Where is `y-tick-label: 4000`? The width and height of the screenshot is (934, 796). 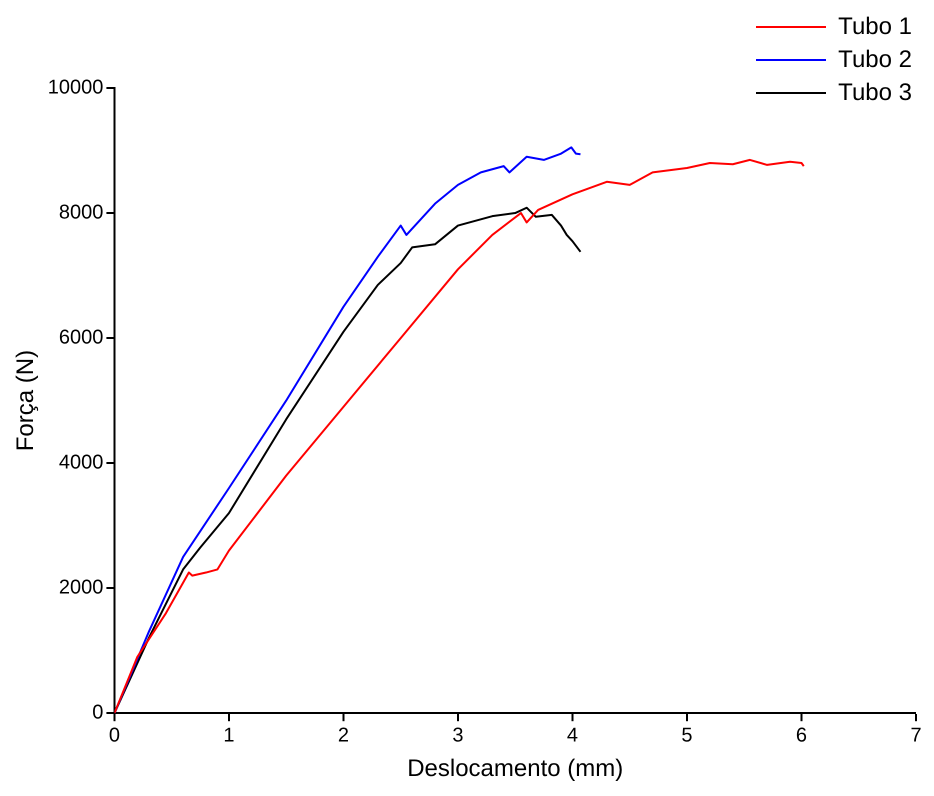 y-tick-label: 4000 is located at coordinates (81, 463).